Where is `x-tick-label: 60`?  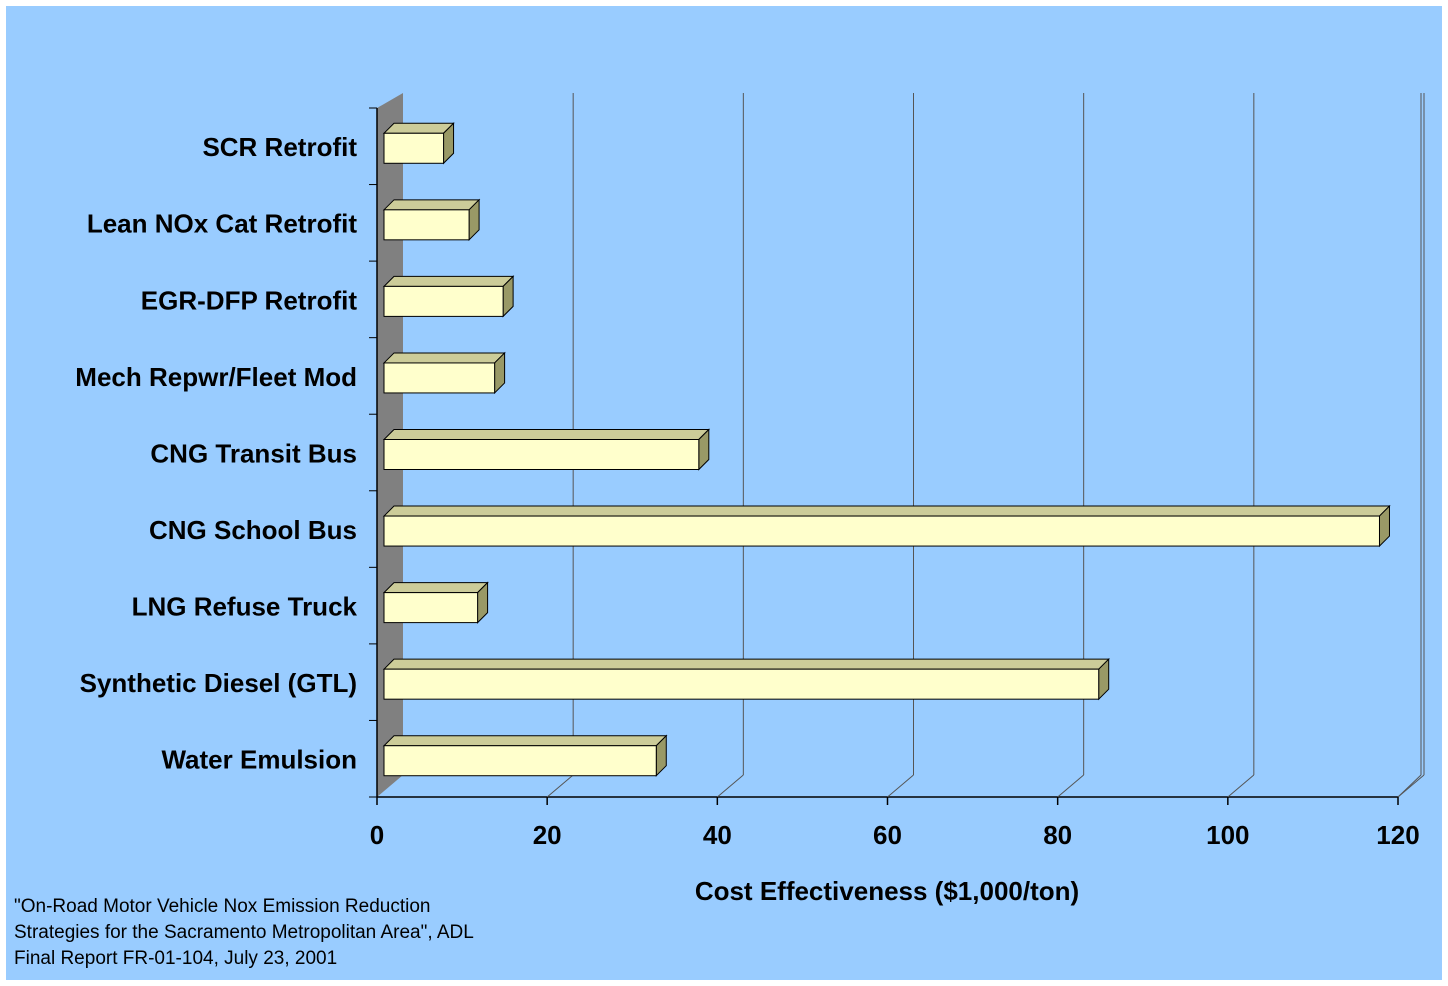
x-tick-label: 60 is located at coordinates (887, 835).